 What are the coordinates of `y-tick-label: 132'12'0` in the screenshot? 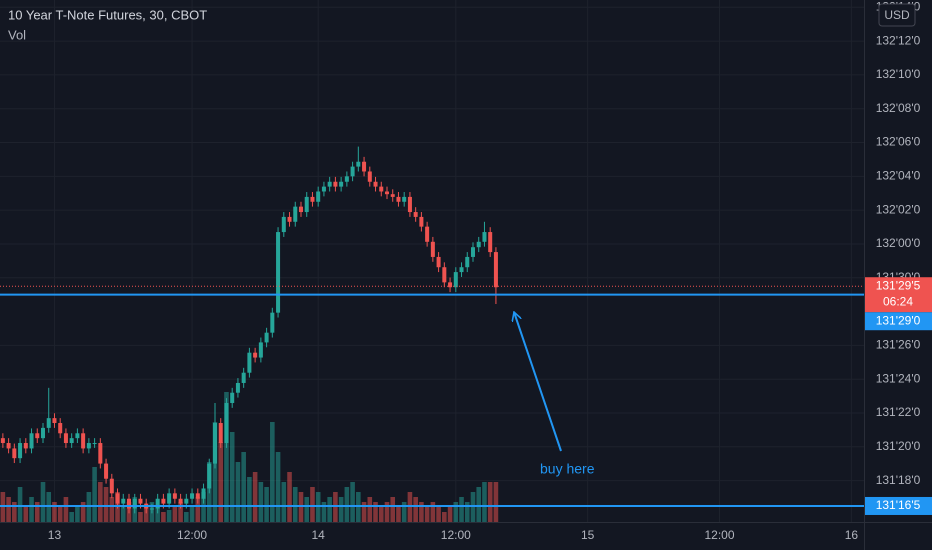 It's located at (898, 40).